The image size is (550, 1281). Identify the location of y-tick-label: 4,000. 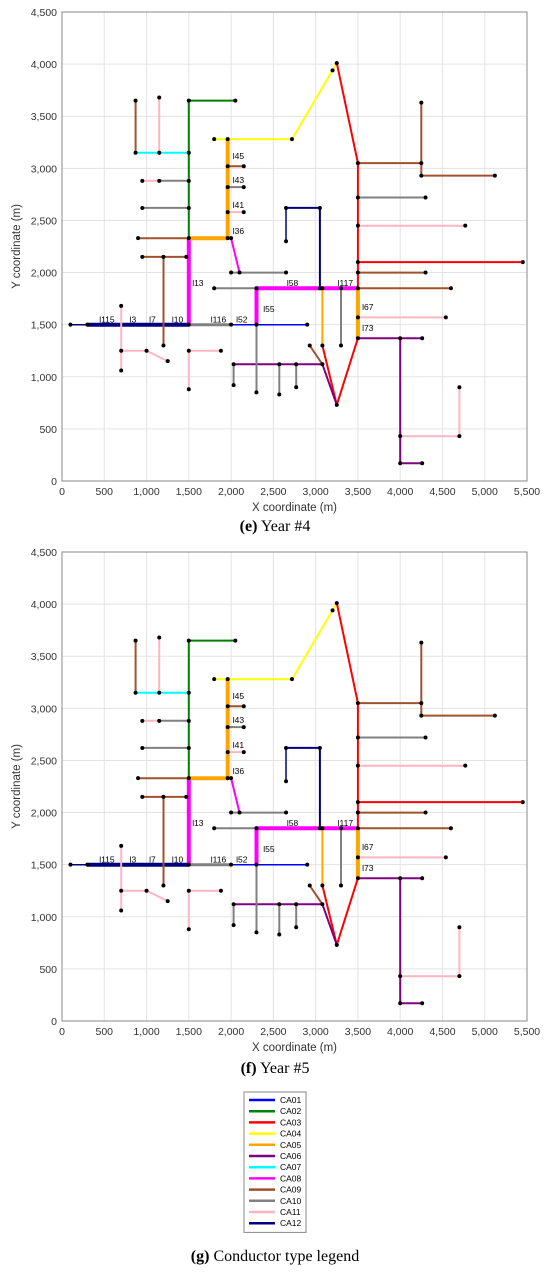
(44, 605).